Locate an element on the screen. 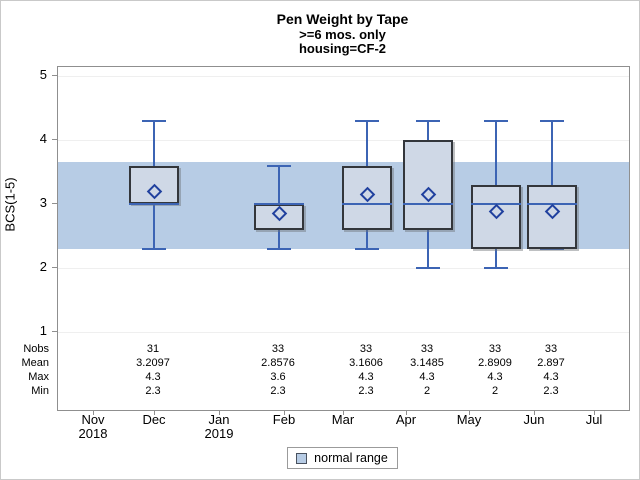 The image size is (640, 480). chart-subtitle-2: housing=CF-2 is located at coordinates (342, 48).